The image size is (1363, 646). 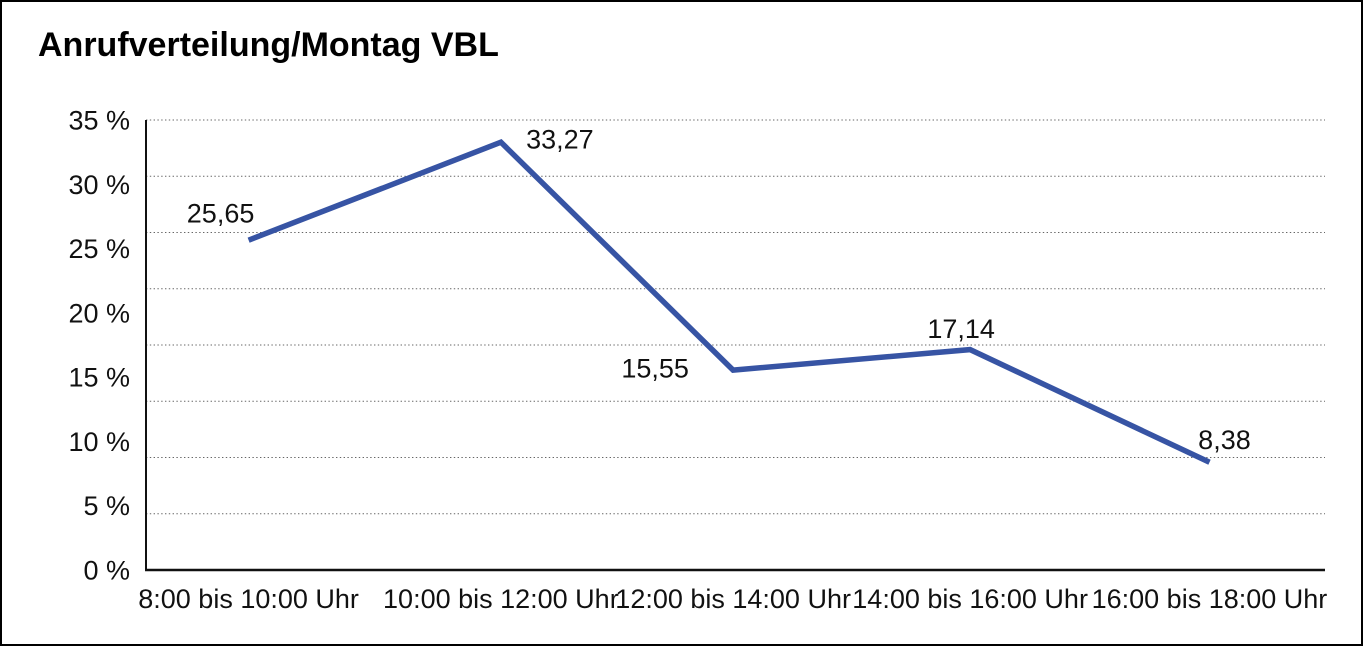 What do you see at coordinates (99, 121) in the screenshot?
I see `y-tick-label: 35 %` at bounding box center [99, 121].